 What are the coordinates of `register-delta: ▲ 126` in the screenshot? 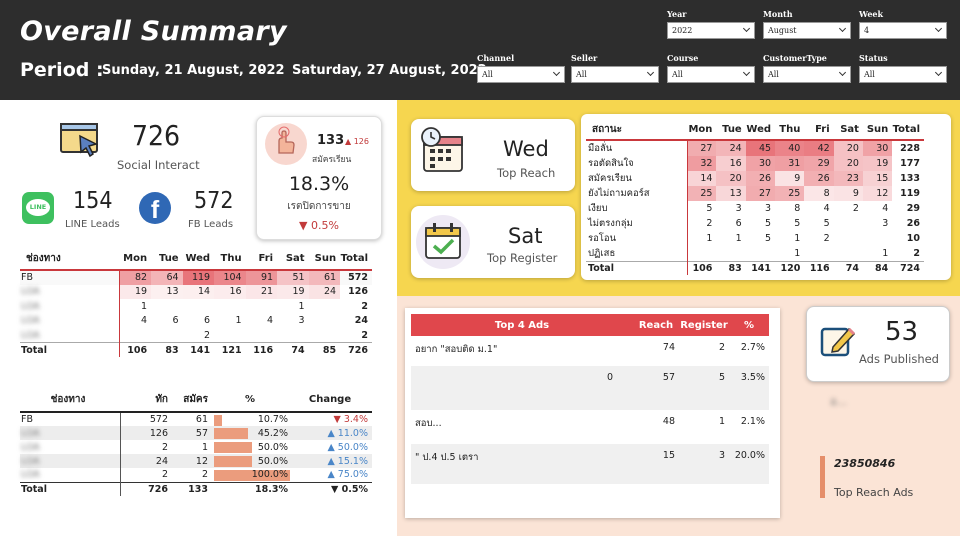 It's located at (357, 141).